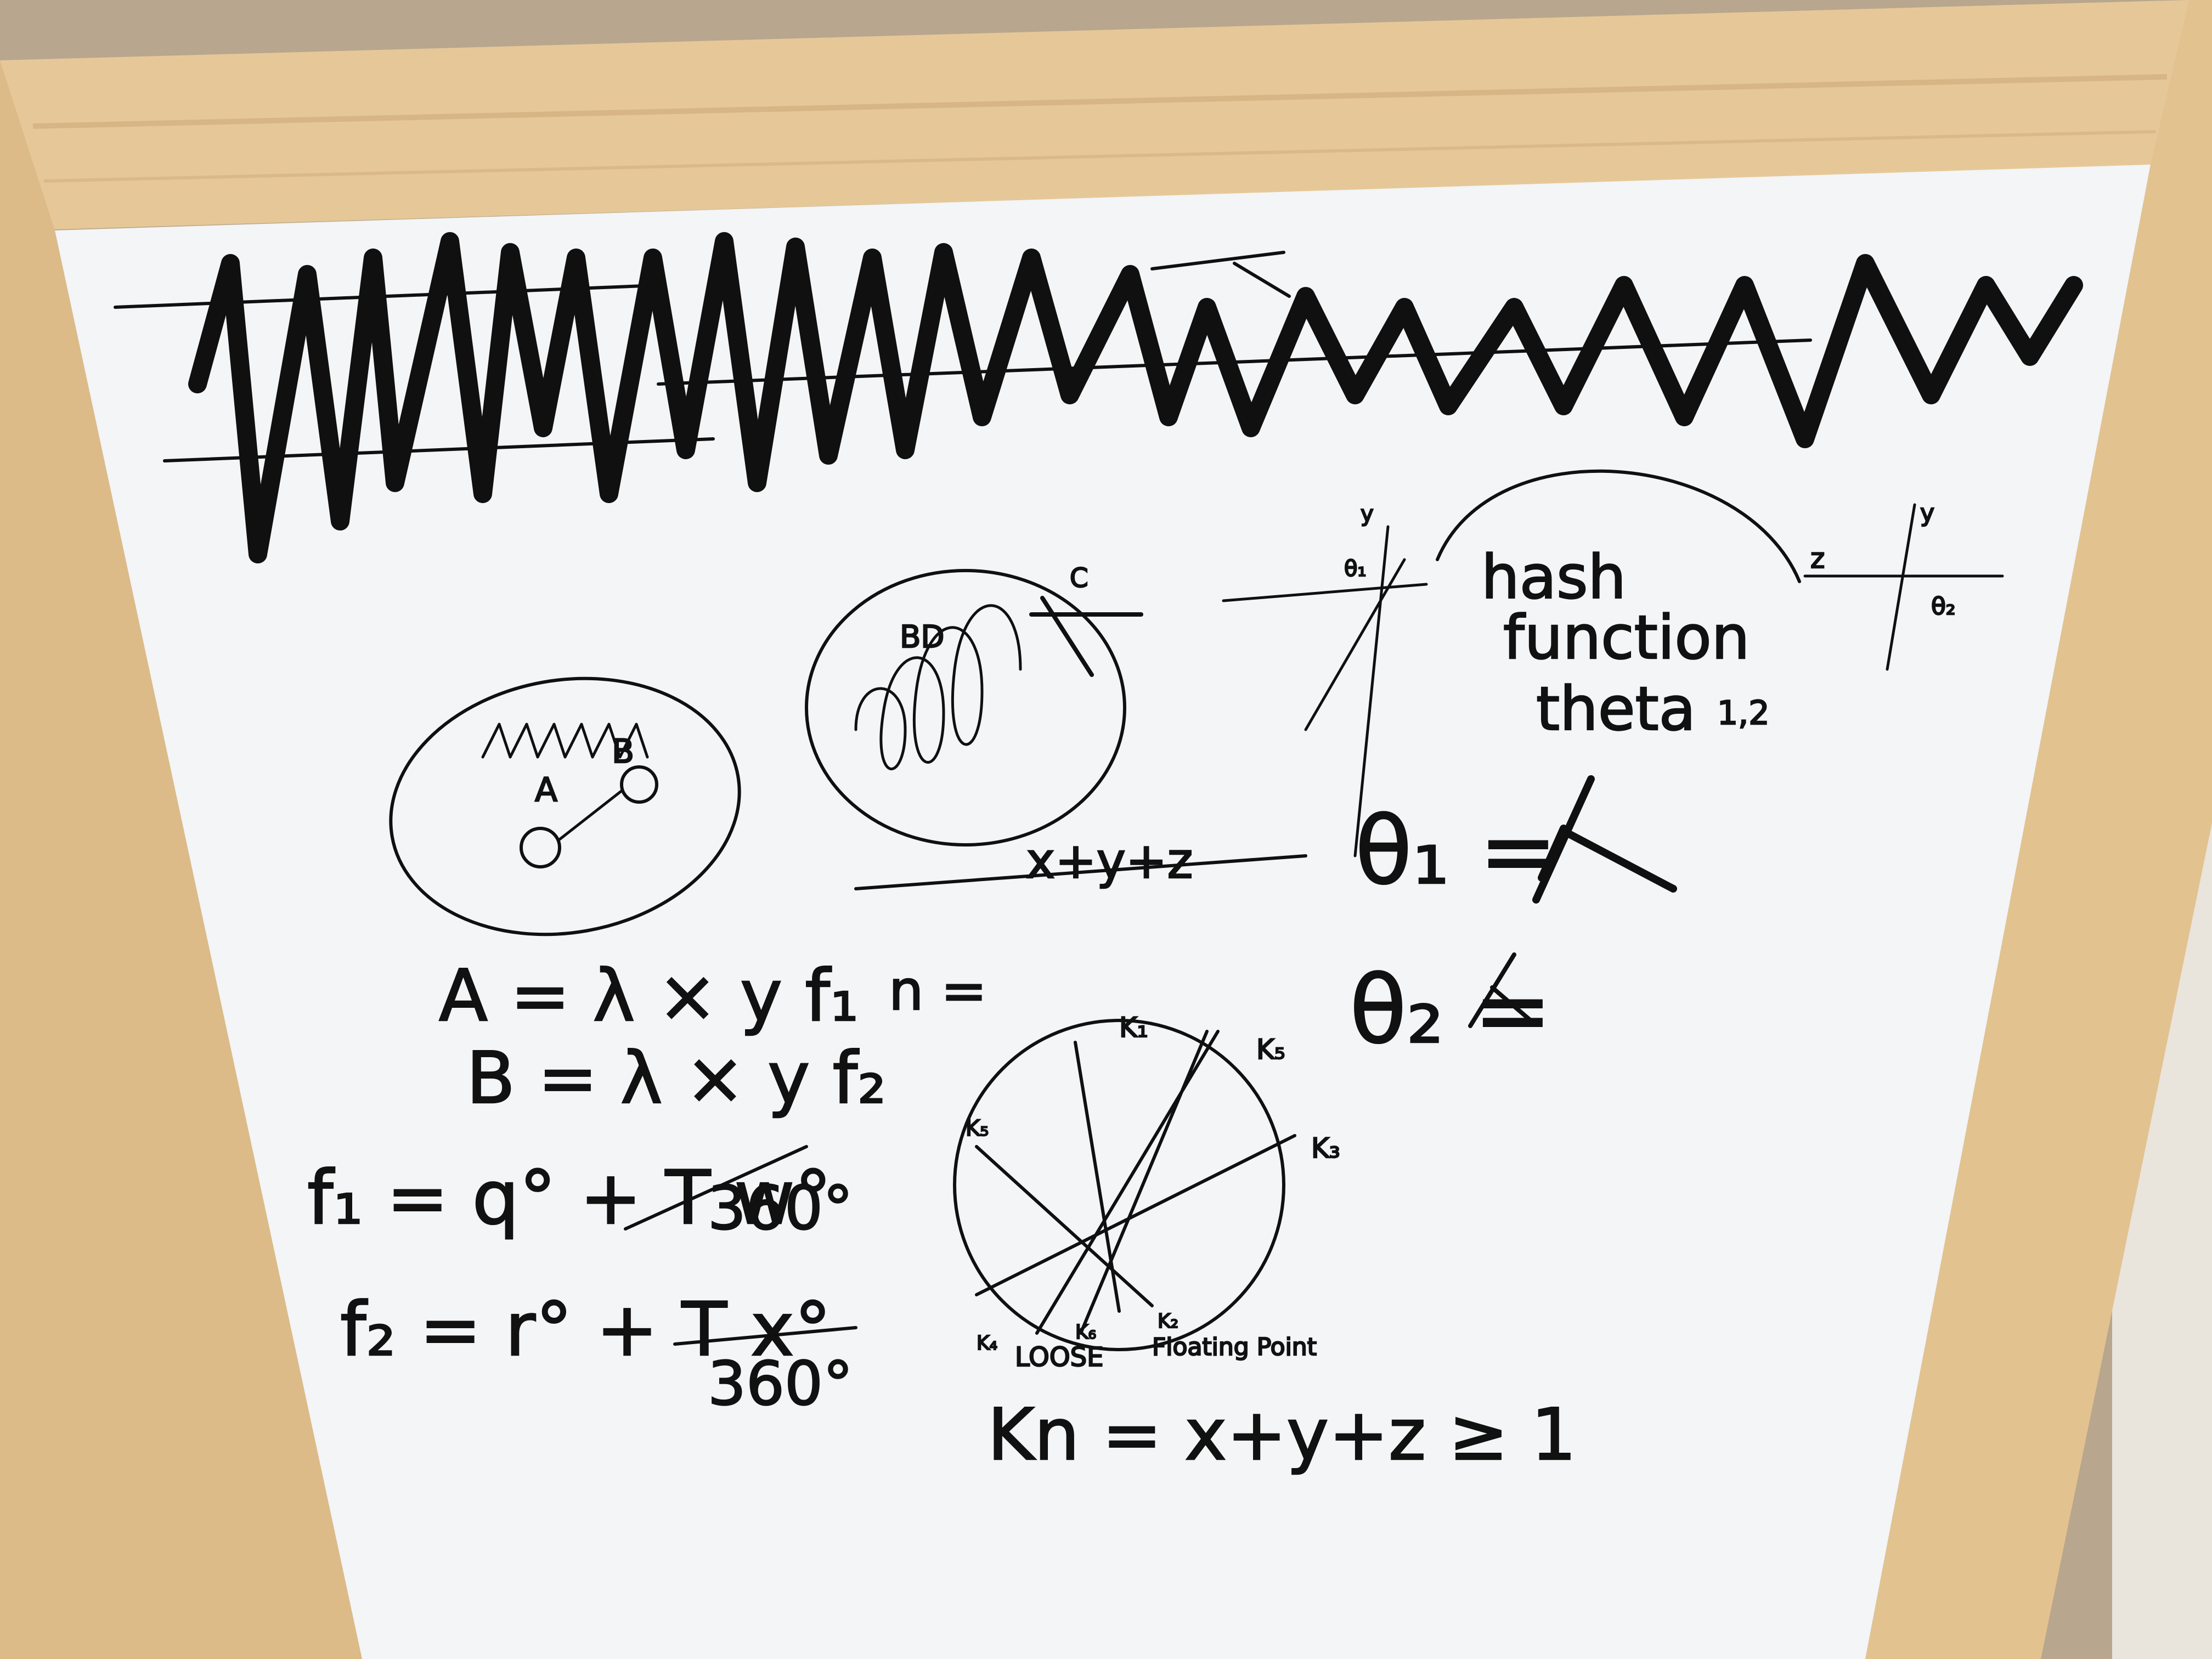 The width and height of the screenshot is (2212, 1659). I want to click on f1-fraction-bar, so click(716, 1188).